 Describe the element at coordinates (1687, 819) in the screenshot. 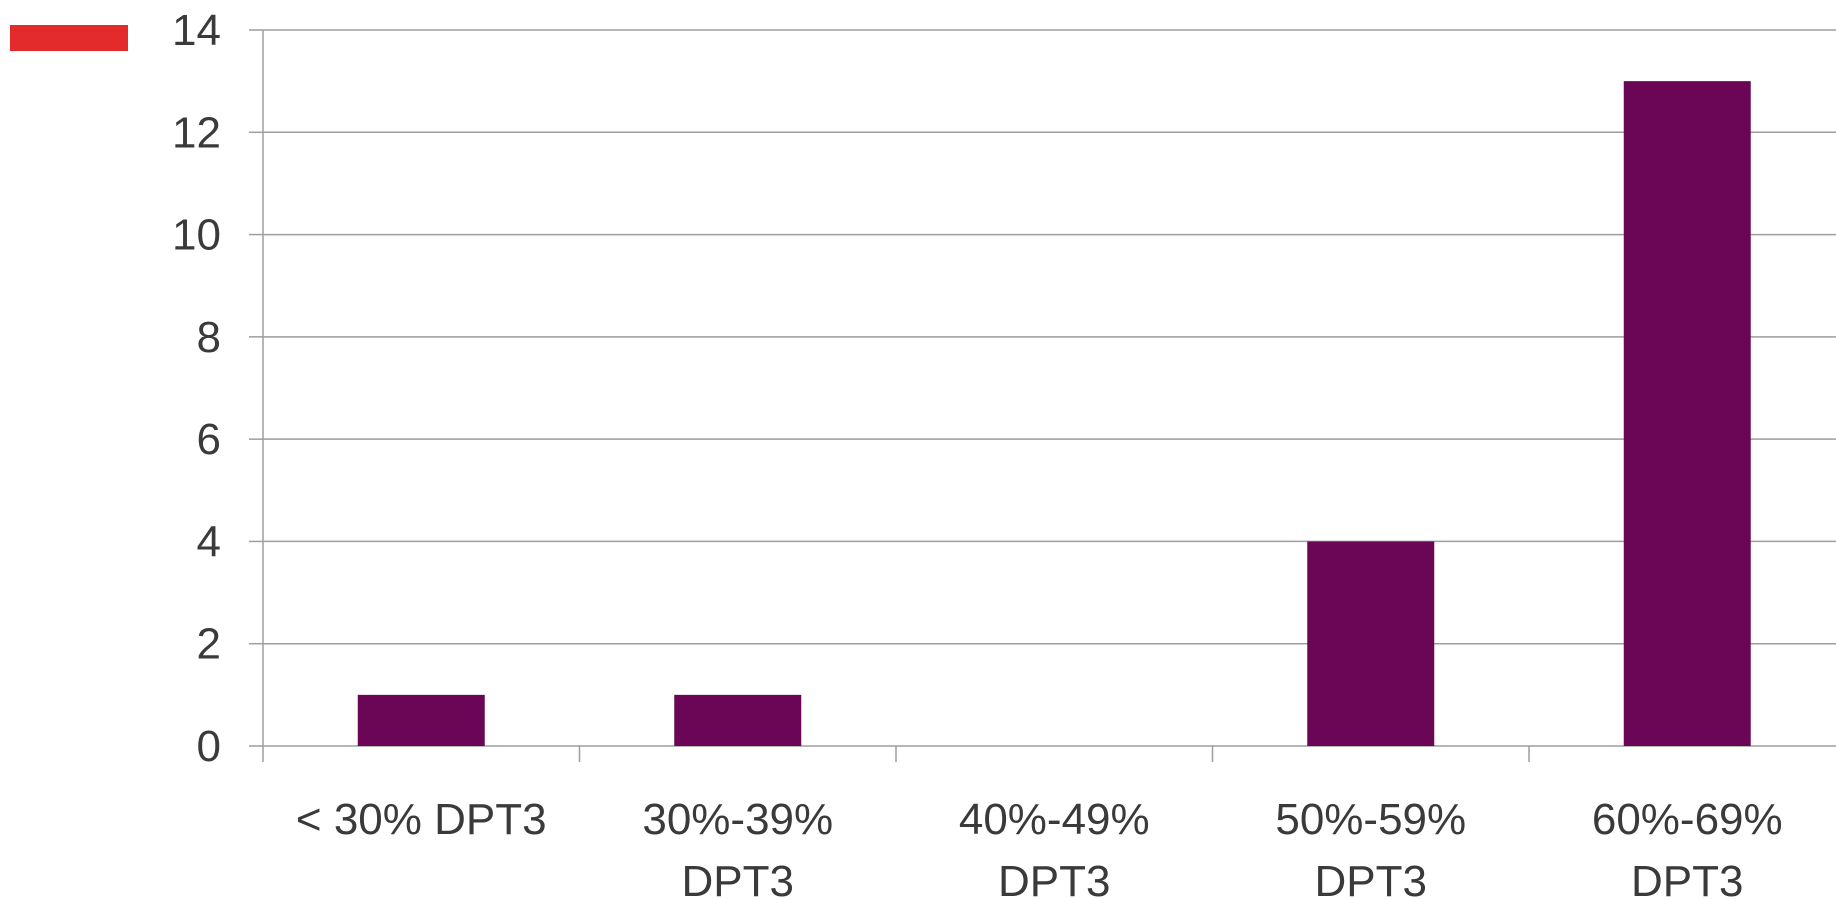

I see `x-tick-label: 60%-69%` at that location.